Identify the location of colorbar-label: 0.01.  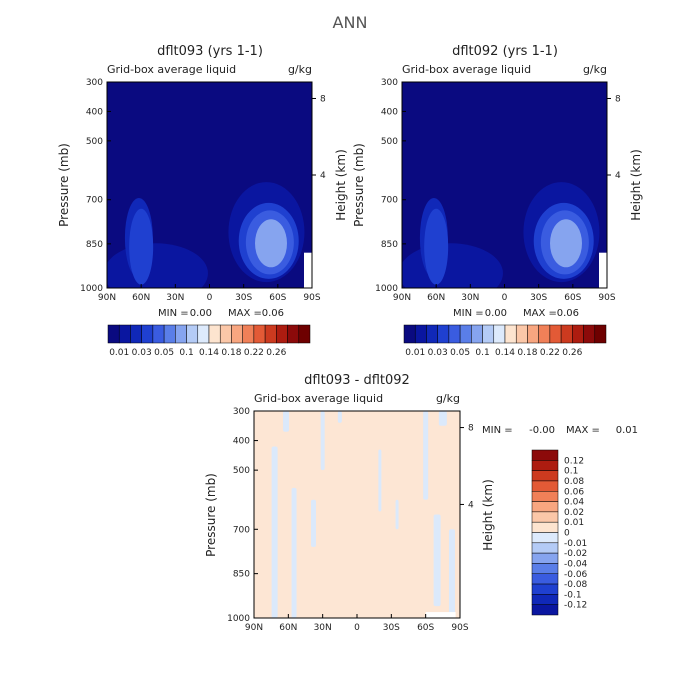
(119, 353).